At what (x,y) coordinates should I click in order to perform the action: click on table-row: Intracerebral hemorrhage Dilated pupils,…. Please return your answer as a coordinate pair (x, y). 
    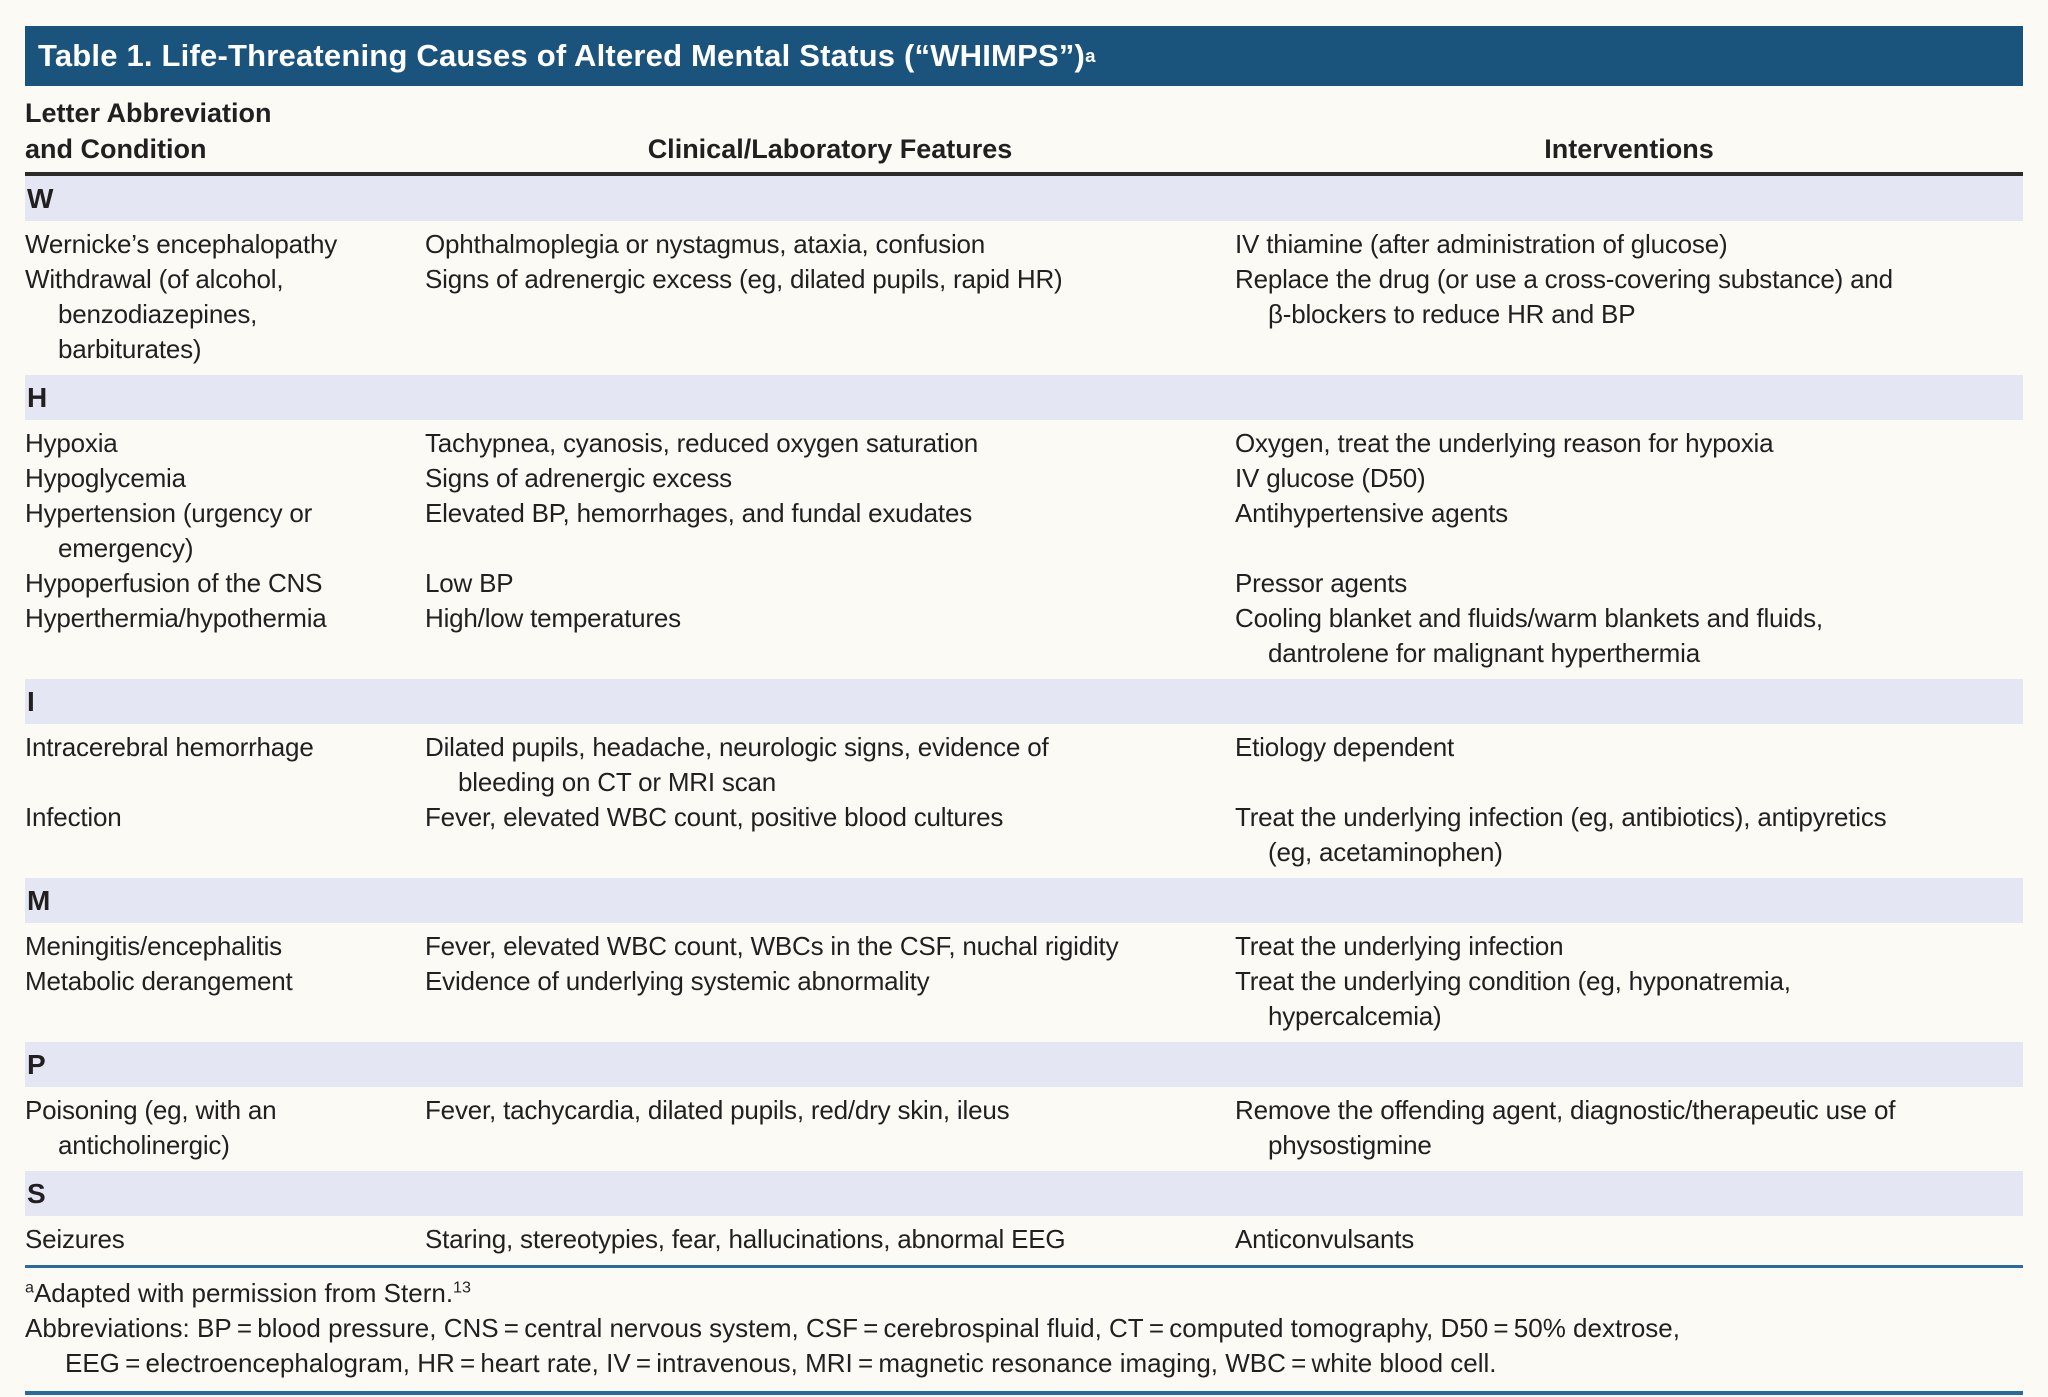
    Looking at the image, I should click on (1024, 765).